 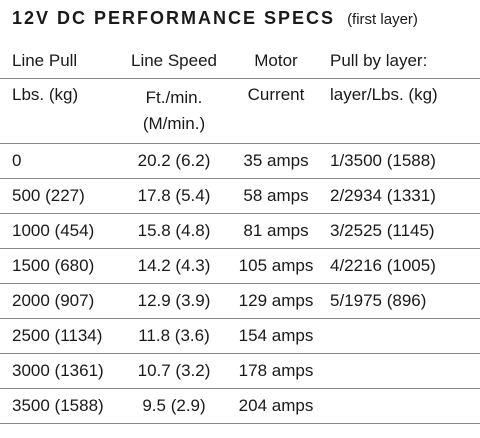 I want to click on cell-text: 5/1975 (896), so click(x=378, y=300).